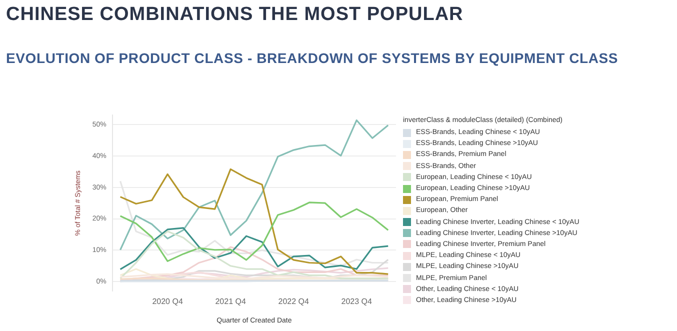 This screenshot has height=331, width=677. I want to click on x-tick-label: 2021 Q4, so click(230, 301).